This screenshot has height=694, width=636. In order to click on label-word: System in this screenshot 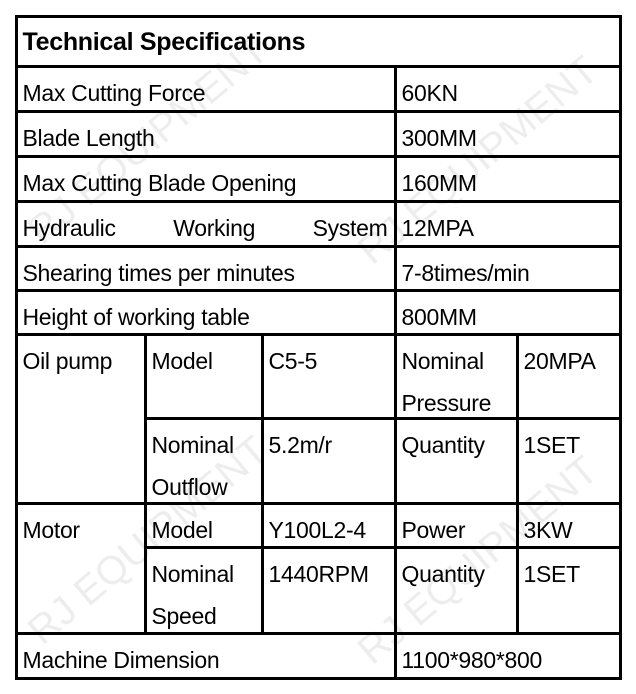, I will do `click(350, 227)`.